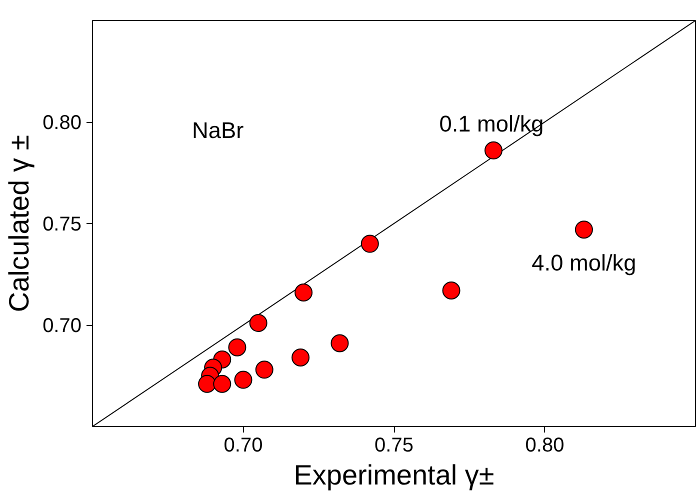 The width and height of the screenshot is (699, 493). Describe the element at coordinates (19, 223) in the screenshot. I see `y-axis-title: Calculated γ ±` at that location.